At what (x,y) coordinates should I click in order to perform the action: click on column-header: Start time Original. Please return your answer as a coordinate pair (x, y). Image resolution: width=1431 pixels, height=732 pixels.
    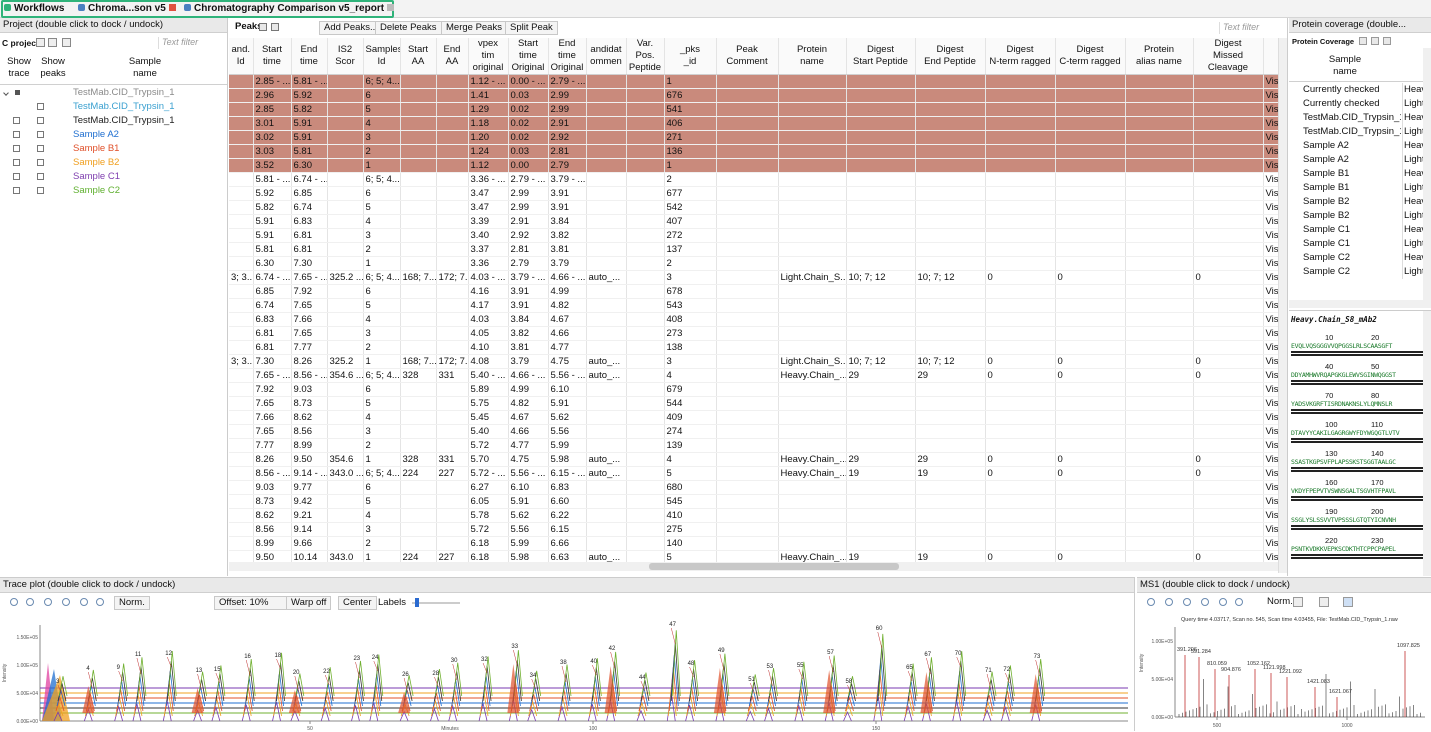
    Looking at the image, I should click on (528, 56).